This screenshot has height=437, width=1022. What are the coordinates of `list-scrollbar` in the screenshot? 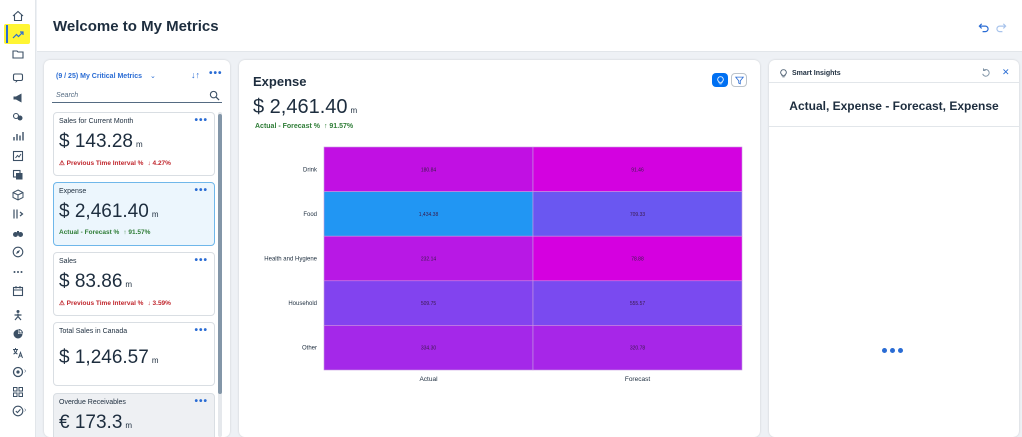 It's located at (220, 274).